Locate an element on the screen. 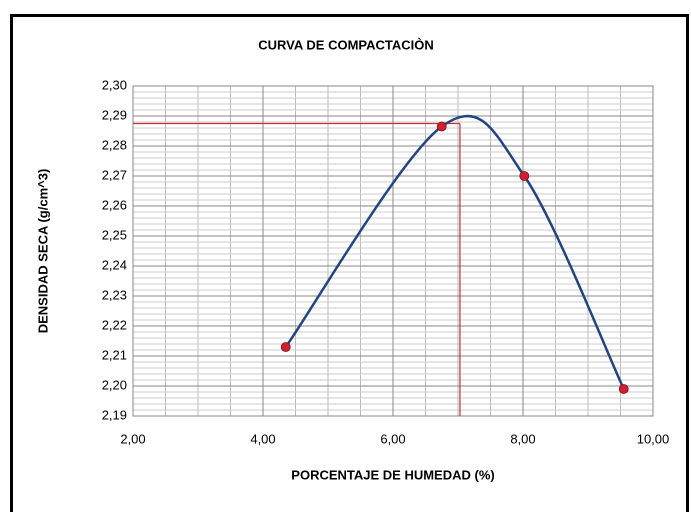  y-tick-label: 2,29 is located at coordinates (114, 114).